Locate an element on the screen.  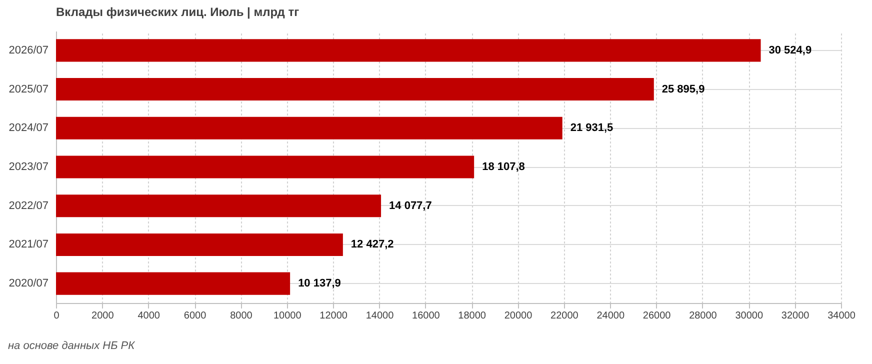
x-tick-label: 0 is located at coordinates (57, 316).